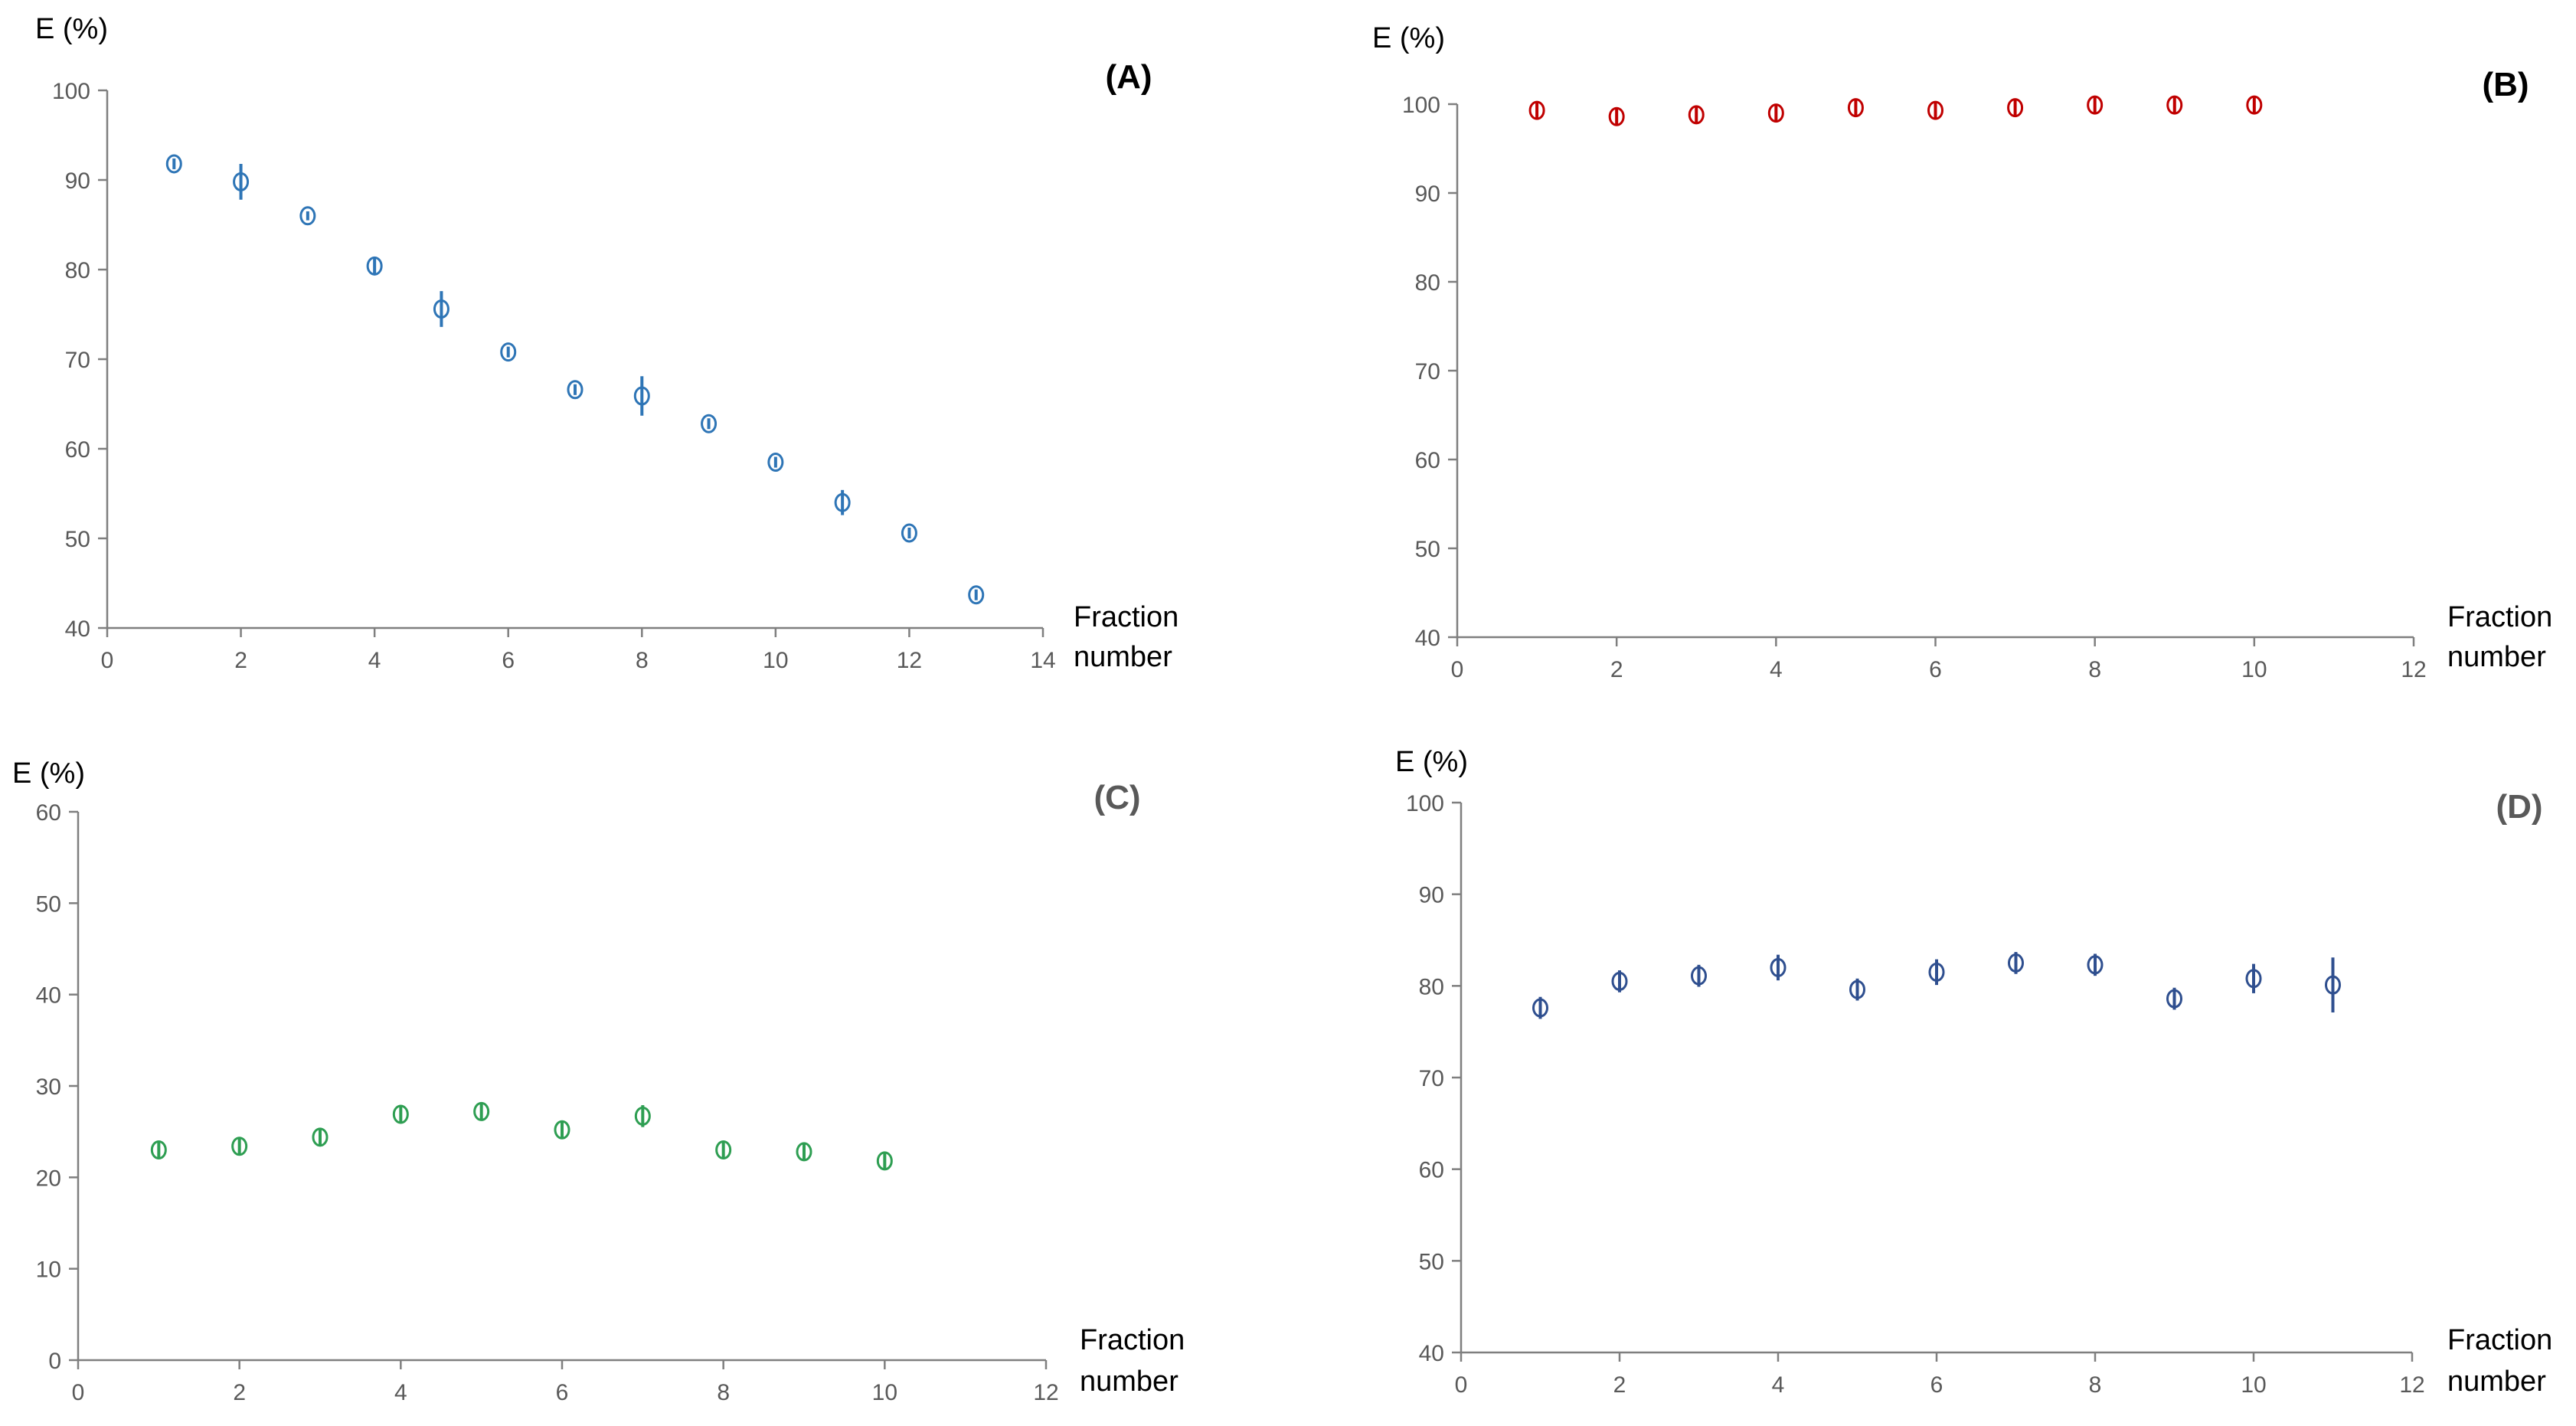 The height and width of the screenshot is (1426, 2576). I want to click on x-tick-label: 12, so click(2411, 1385).